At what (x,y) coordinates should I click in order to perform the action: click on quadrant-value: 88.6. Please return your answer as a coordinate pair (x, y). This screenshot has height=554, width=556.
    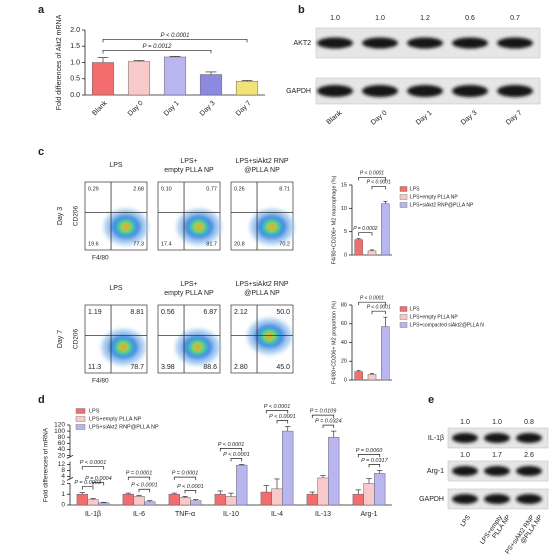
    Looking at the image, I should click on (210, 367).